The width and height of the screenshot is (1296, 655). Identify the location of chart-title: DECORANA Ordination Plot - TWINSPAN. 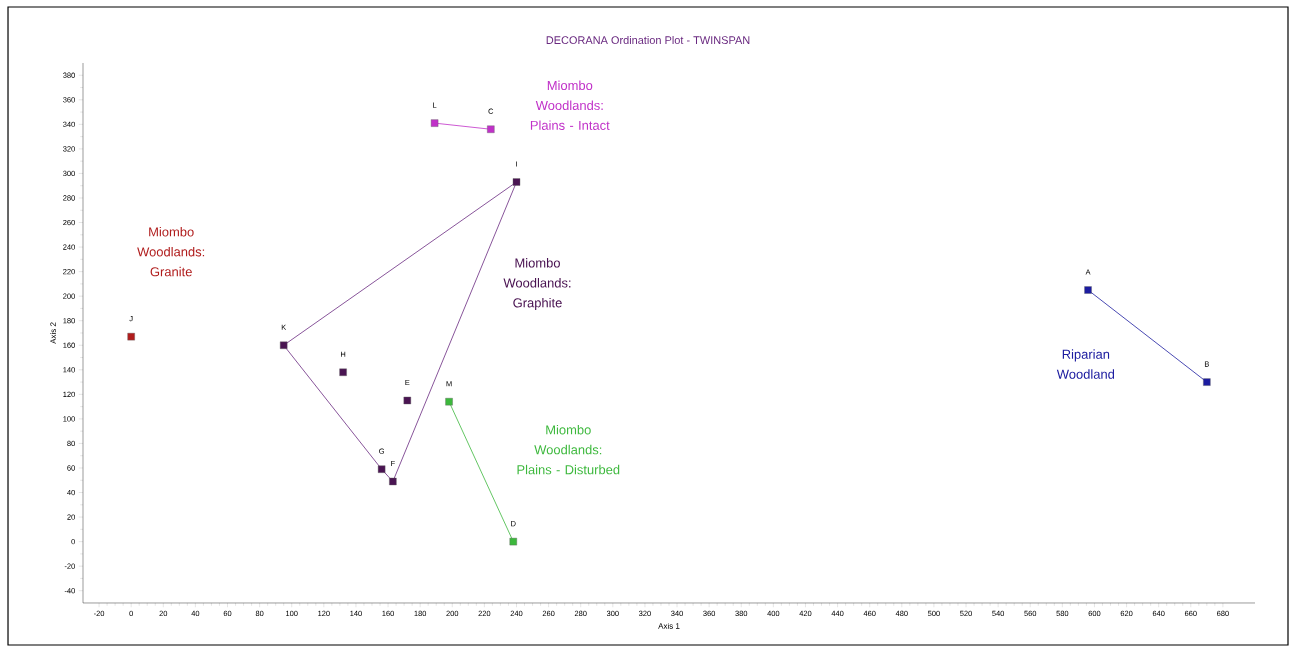
(648, 40).